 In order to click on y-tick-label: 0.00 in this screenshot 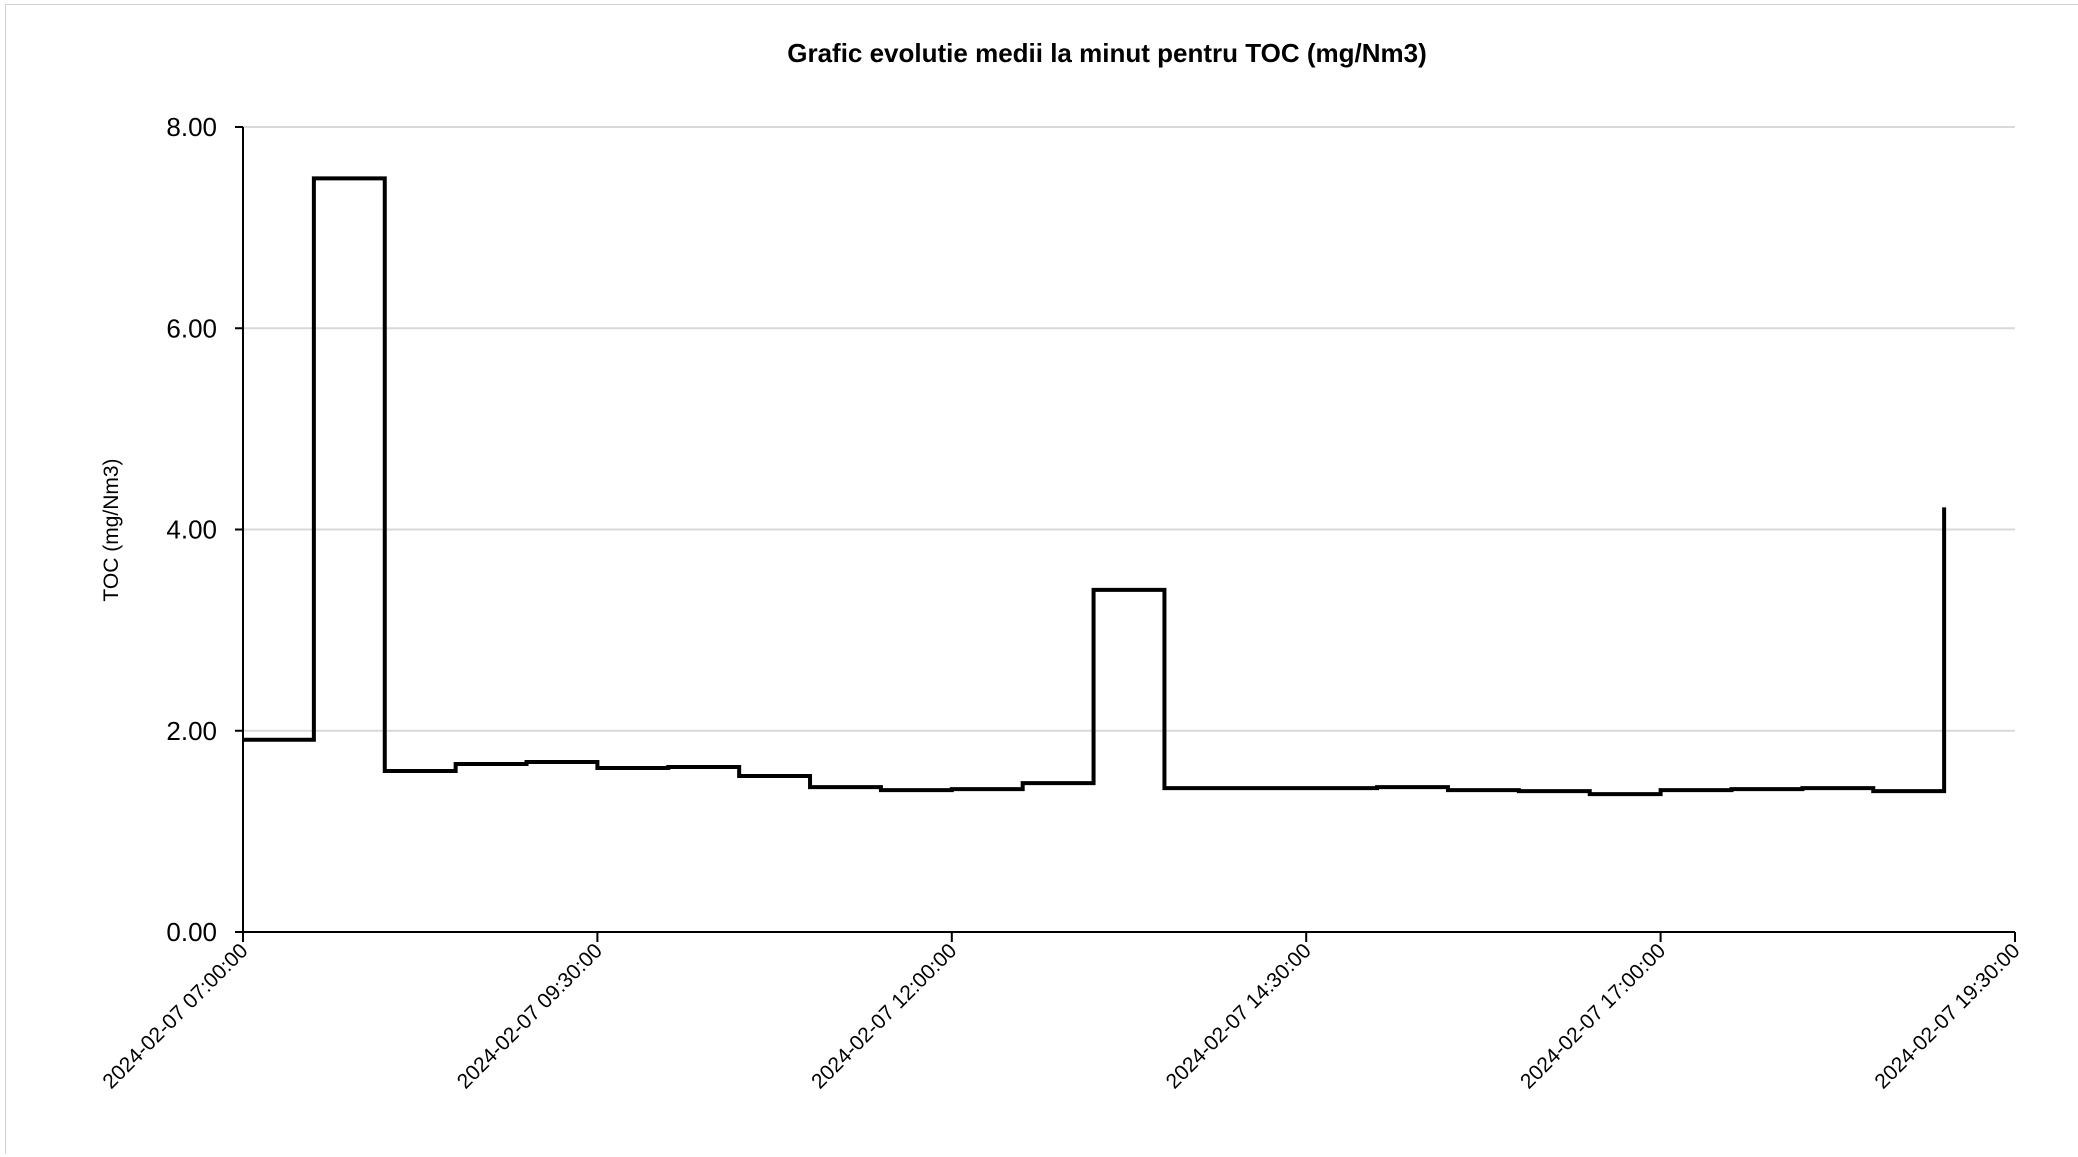, I will do `click(191, 932)`.